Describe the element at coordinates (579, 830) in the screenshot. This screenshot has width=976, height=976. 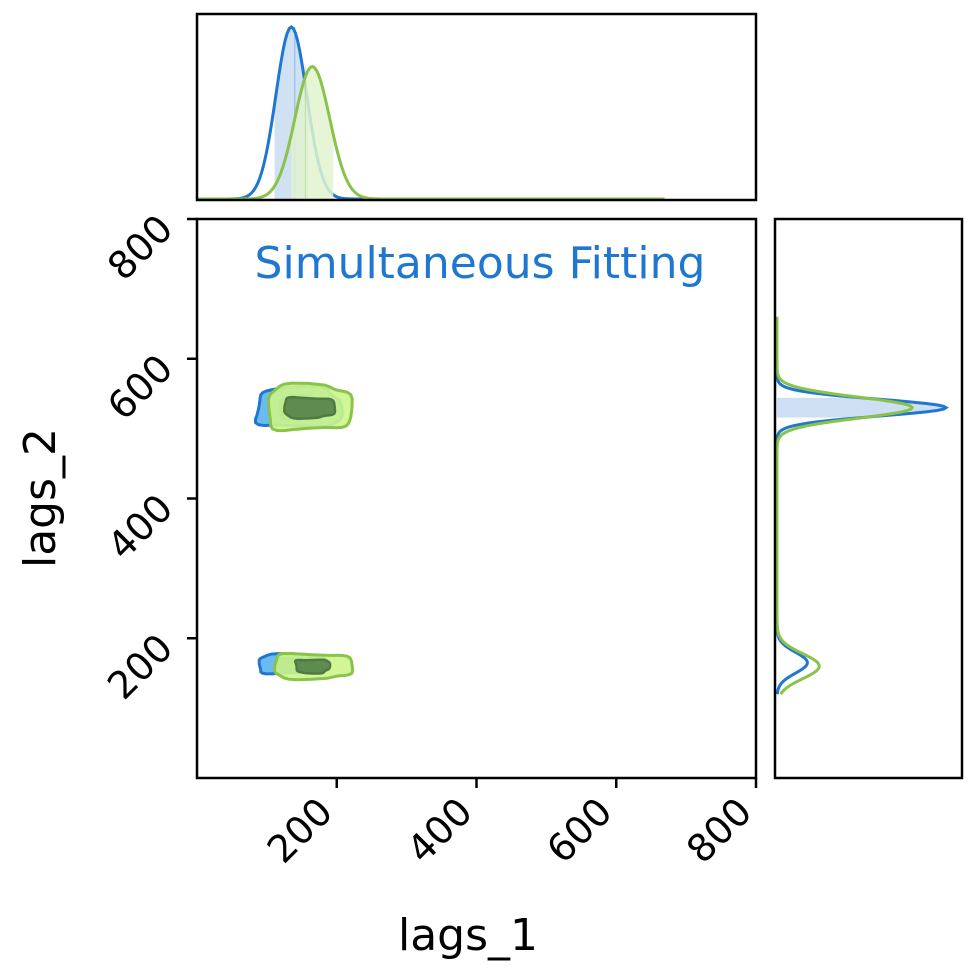
I see `x-tick-label-600: 600` at that location.